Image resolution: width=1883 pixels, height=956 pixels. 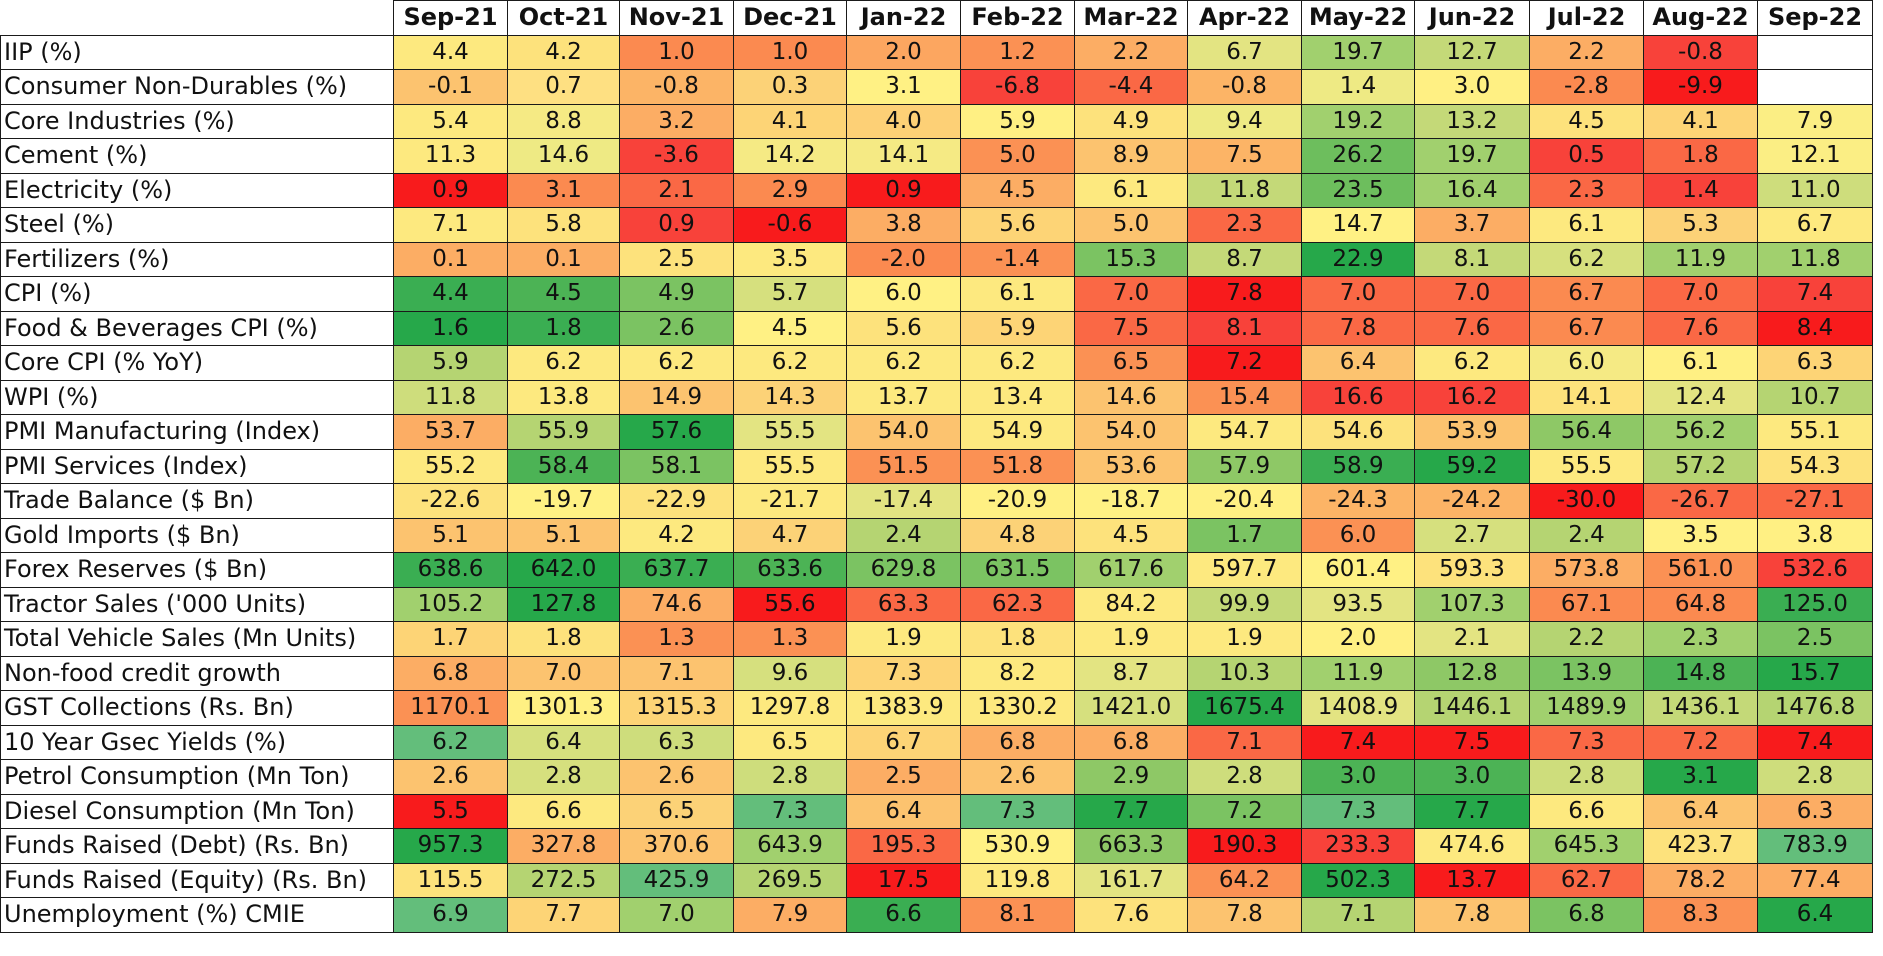 What do you see at coordinates (1358, 432) in the screenshot?
I see `heatmap-cell: 54.6` at bounding box center [1358, 432].